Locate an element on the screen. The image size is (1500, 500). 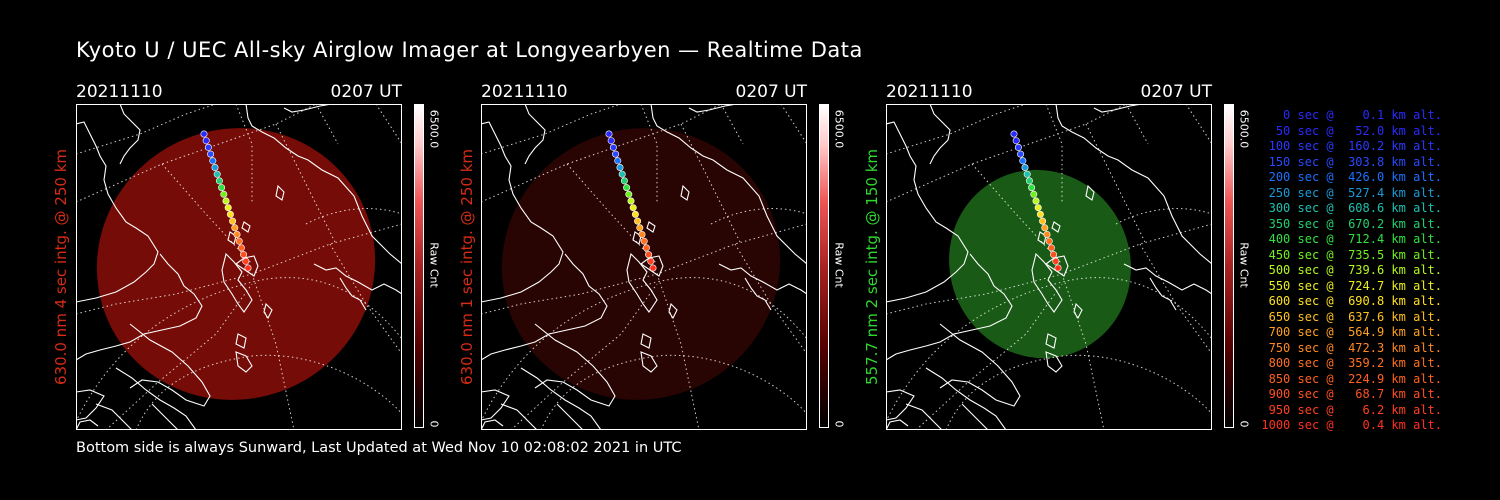
panel-1-colorbar is located at coordinates (419, 266).